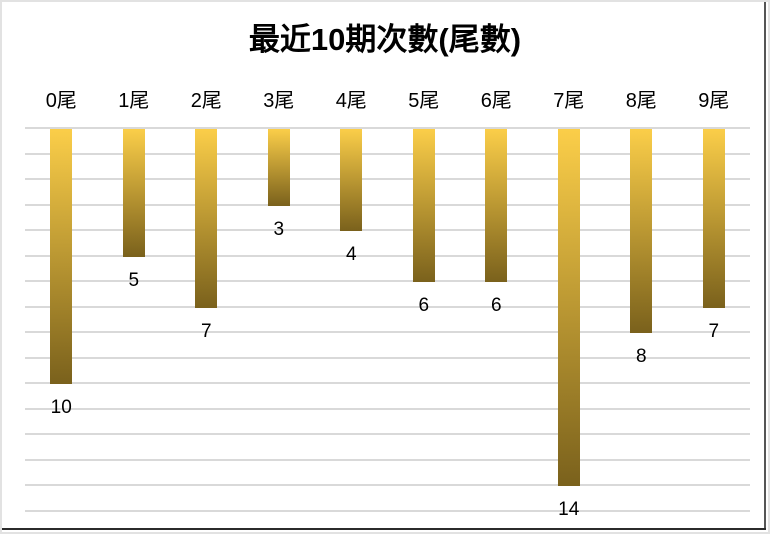 The image size is (770, 534). I want to click on value-label: 10, so click(61, 407).